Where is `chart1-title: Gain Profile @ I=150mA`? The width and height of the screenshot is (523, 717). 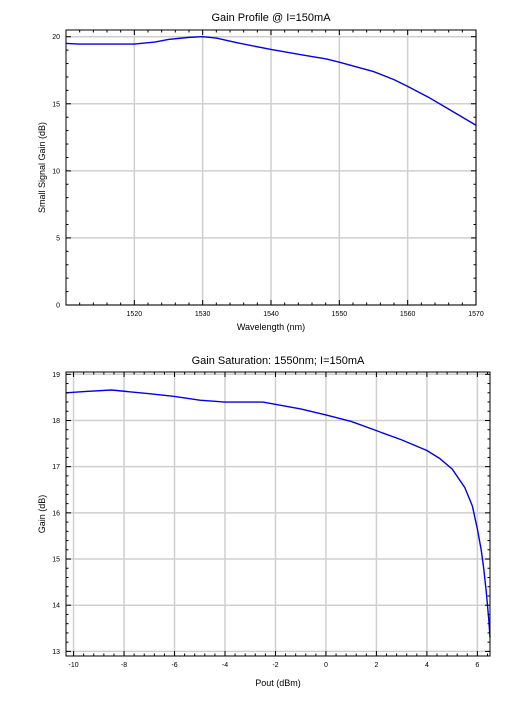 chart1-title: Gain Profile @ I=150mA is located at coordinates (271, 18).